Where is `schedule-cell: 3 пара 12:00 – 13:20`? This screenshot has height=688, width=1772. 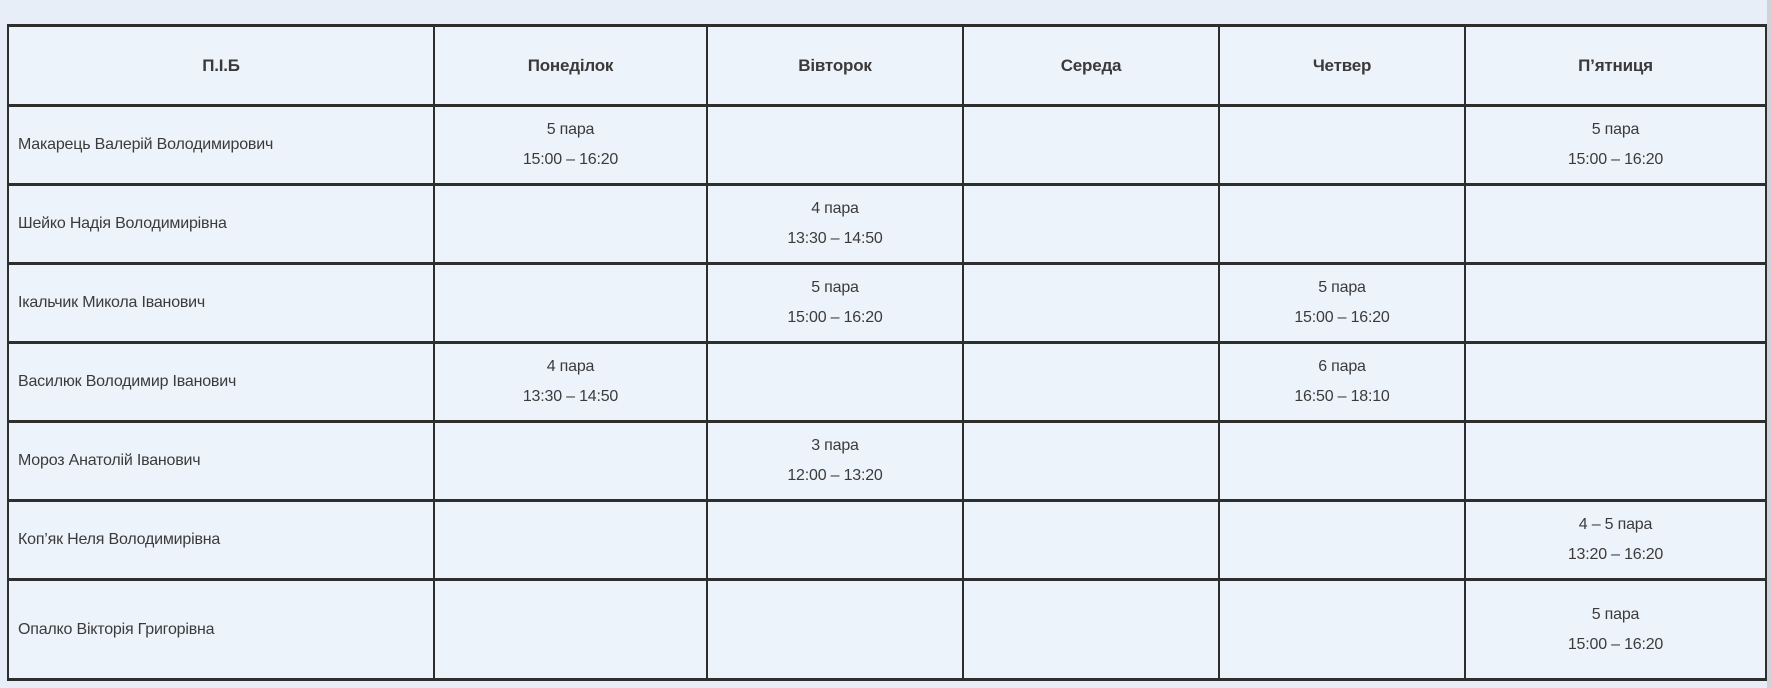
schedule-cell: 3 пара 12:00 – 13:20 is located at coordinates (835, 461).